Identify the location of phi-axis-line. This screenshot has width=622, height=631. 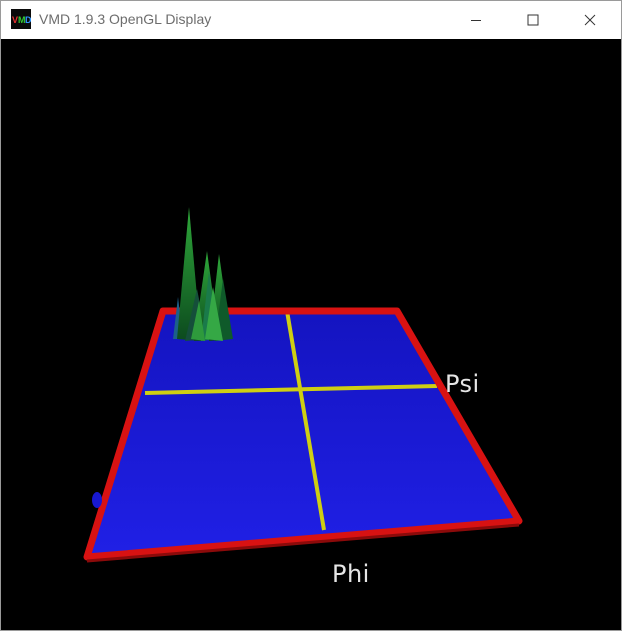
(305, 420).